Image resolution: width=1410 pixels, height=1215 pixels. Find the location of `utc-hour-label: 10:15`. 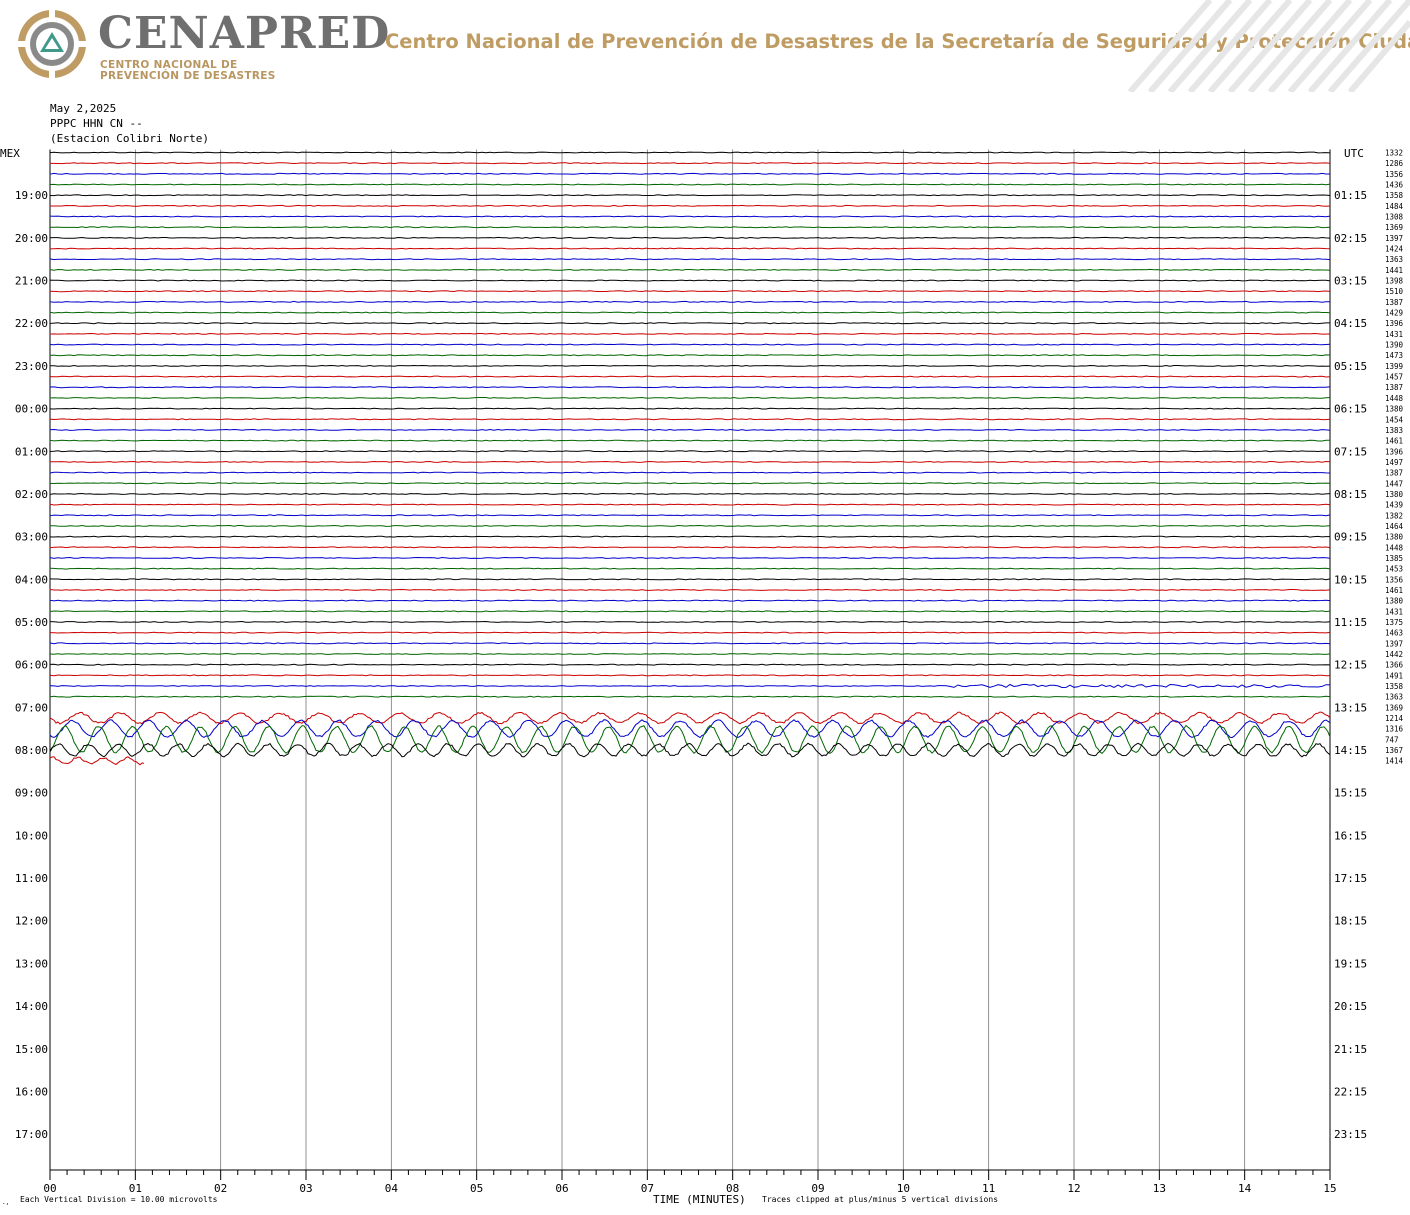

utc-hour-label: 10:15 is located at coordinates (1350, 579).